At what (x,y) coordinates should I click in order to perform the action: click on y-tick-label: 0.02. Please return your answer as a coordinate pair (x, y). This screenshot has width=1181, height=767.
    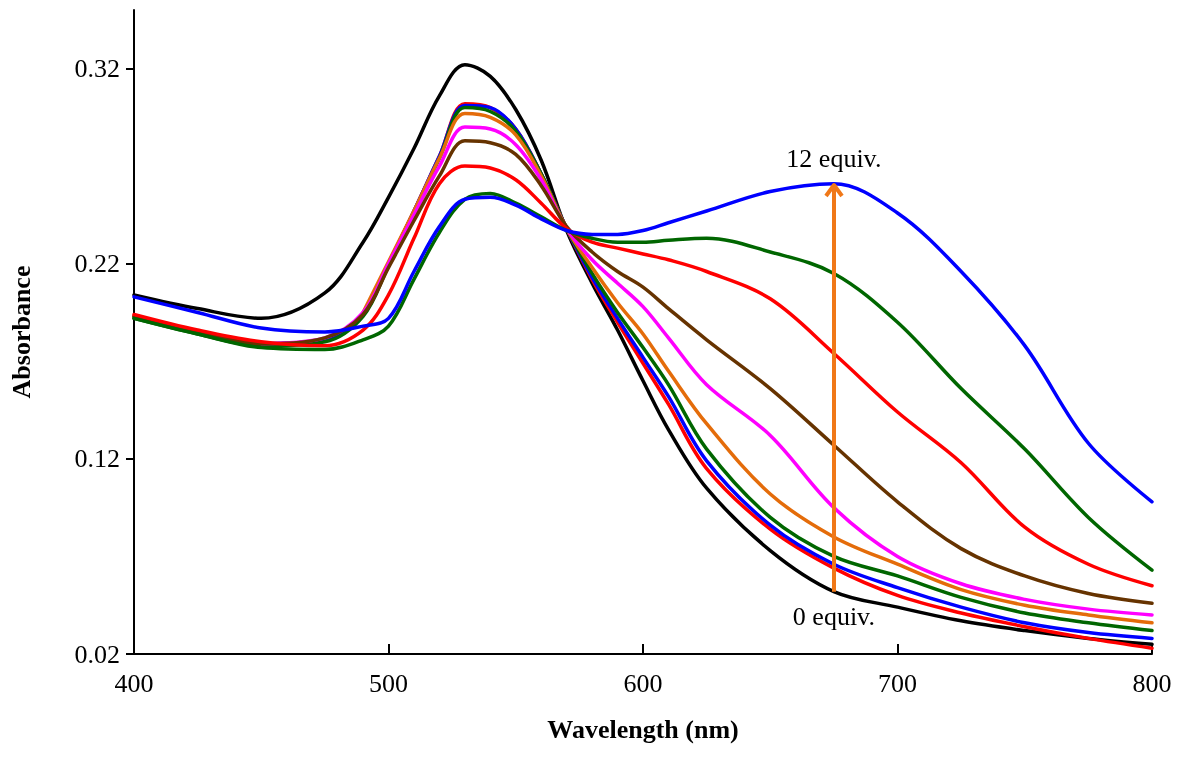
    Looking at the image, I should click on (97, 654).